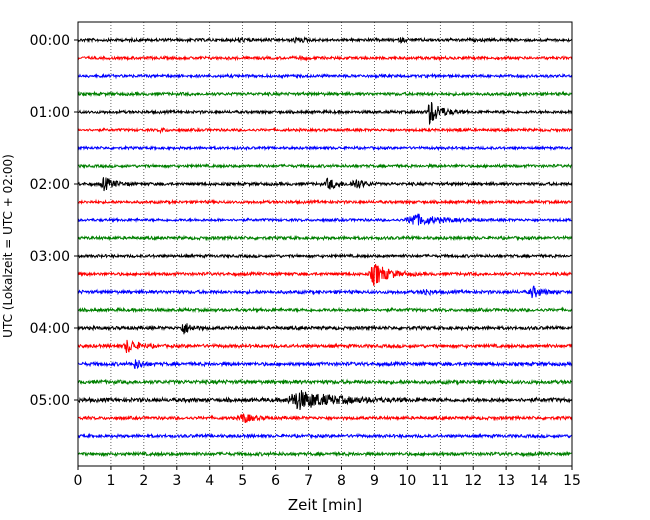 The image size is (650, 520). Describe the element at coordinates (407, 481) in the screenshot. I see `x-tick-label: 10` at that location.